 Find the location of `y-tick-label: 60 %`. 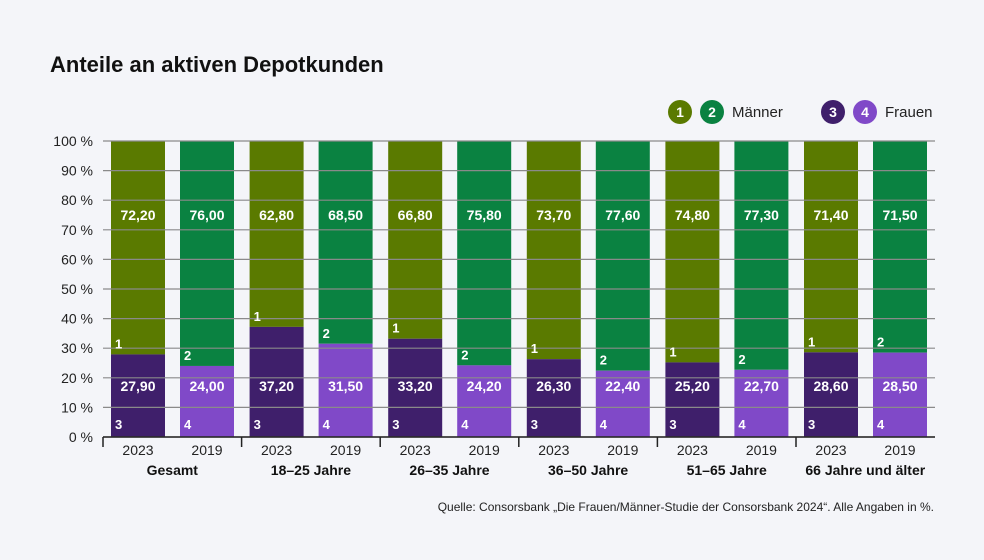

y-tick-label: 60 % is located at coordinates (77, 259).